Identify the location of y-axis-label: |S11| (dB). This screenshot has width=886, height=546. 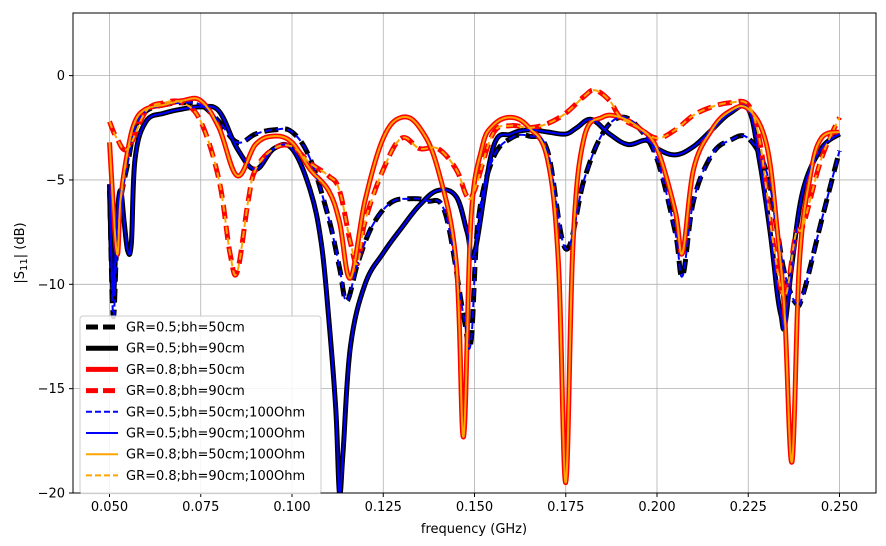
(21, 252).